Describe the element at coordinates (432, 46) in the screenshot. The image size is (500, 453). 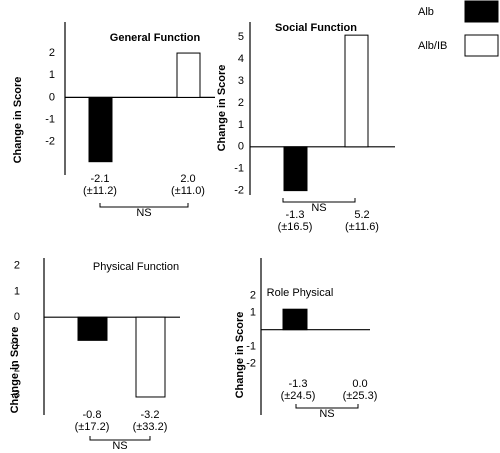
I see `legend-label: Alb/IB` at that location.